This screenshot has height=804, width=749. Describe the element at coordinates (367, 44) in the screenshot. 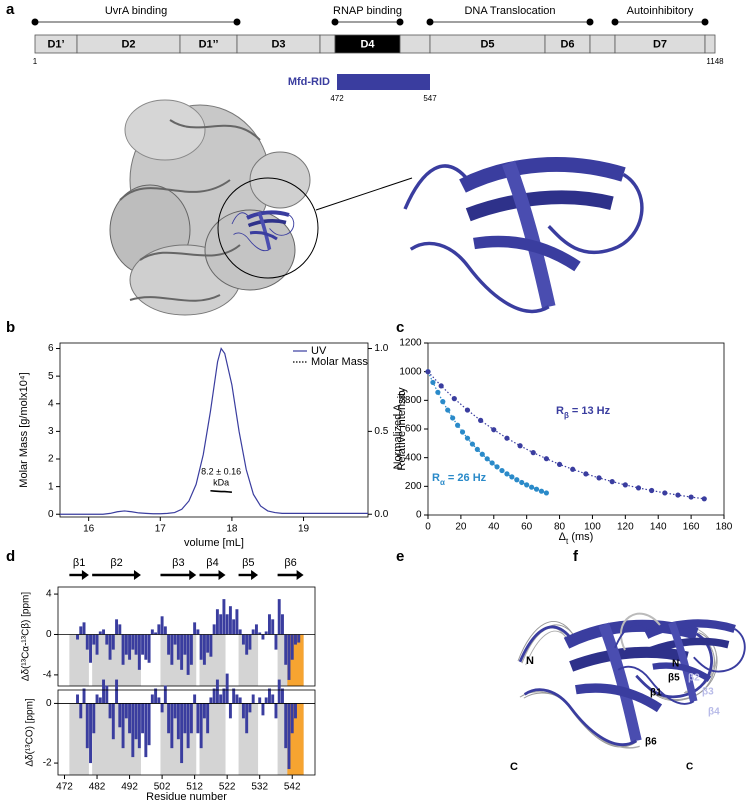

I see `domain-label: D4` at that location.